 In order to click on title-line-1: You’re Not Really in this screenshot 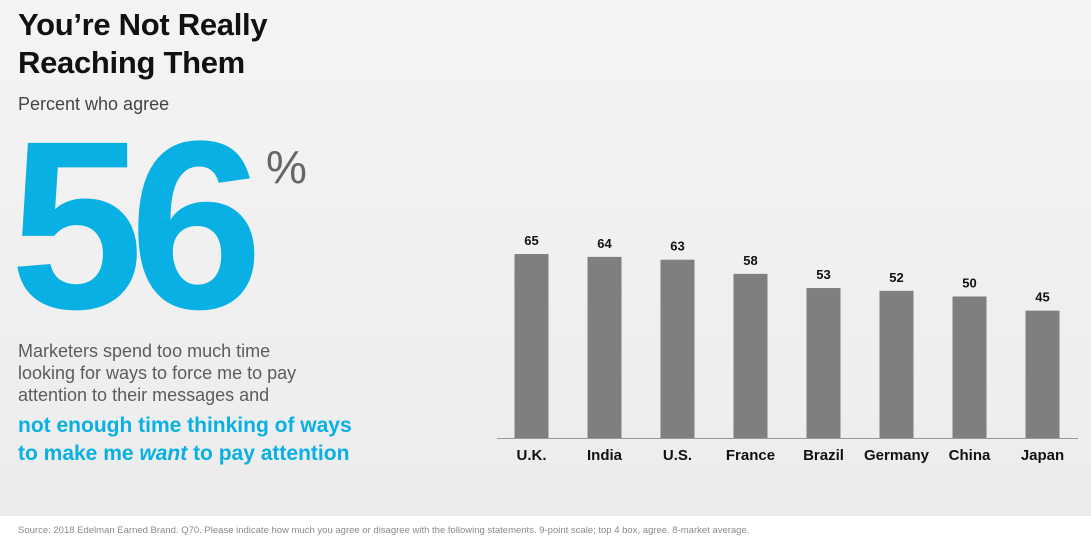, I will do `click(143, 24)`.